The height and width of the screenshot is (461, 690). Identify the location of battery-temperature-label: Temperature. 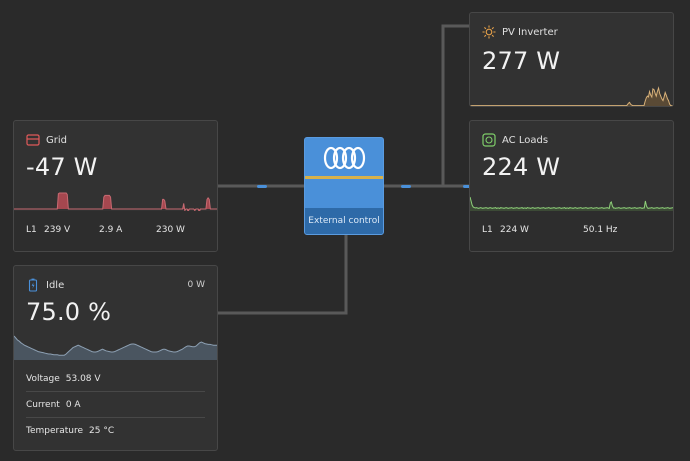
(55, 431).